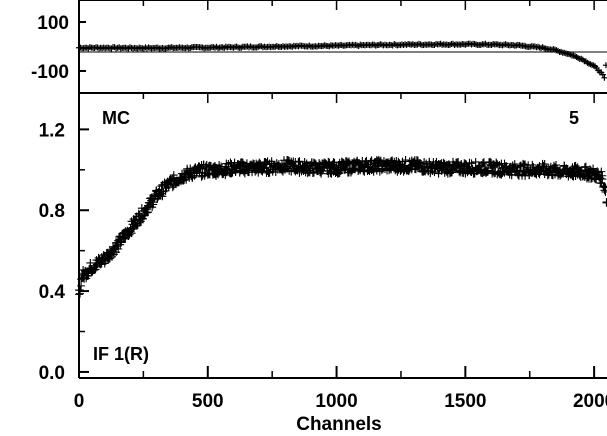 Image resolution: width=607 pixels, height=436 pixels. Describe the element at coordinates (116, 118) in the screenshot. I see `annotation-mc: MC` at that location.